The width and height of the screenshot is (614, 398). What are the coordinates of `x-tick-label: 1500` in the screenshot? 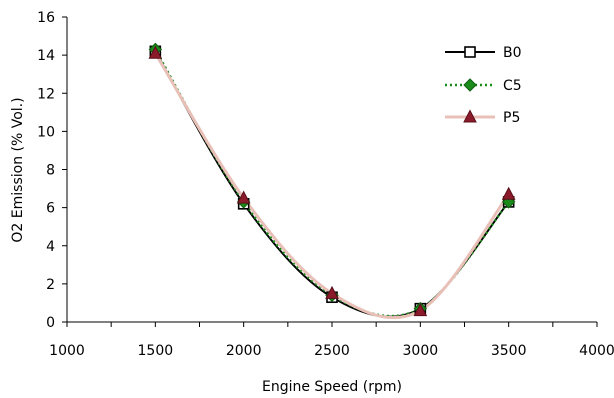 It's located at (156, 351).